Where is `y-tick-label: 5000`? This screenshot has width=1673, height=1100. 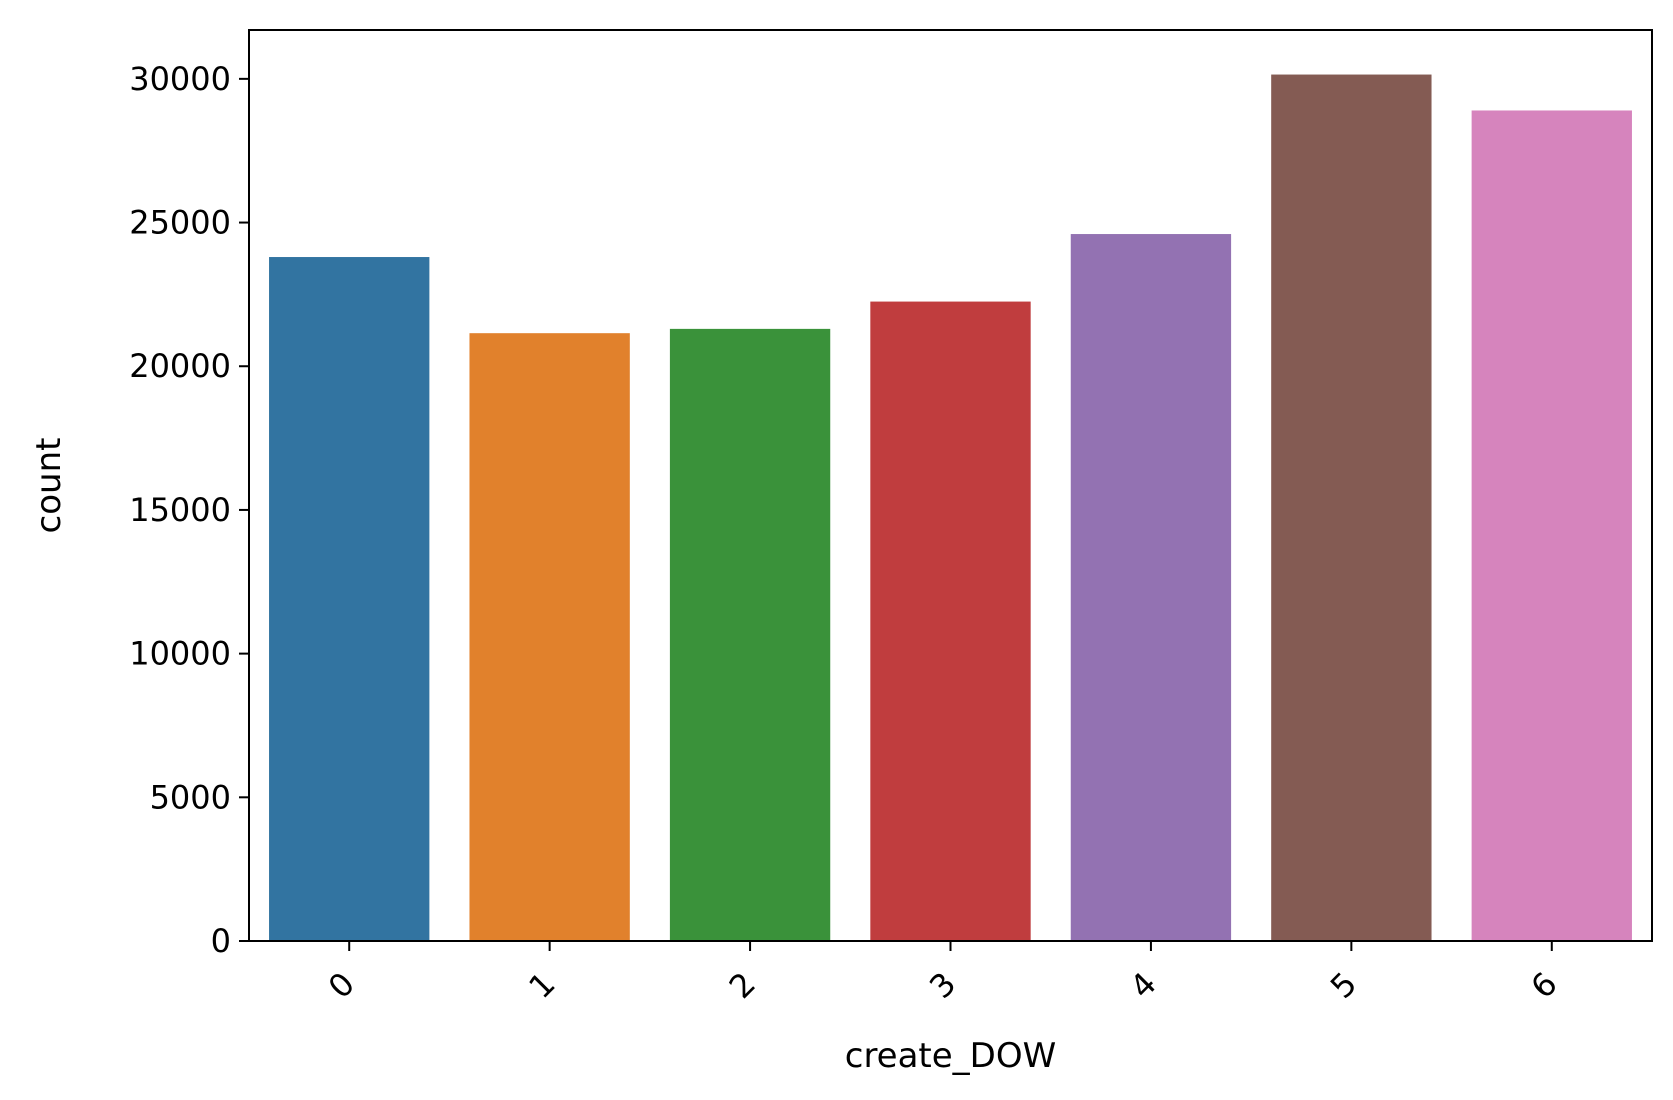 y-tick-label: 5000 is located at coordinates (190, 797).